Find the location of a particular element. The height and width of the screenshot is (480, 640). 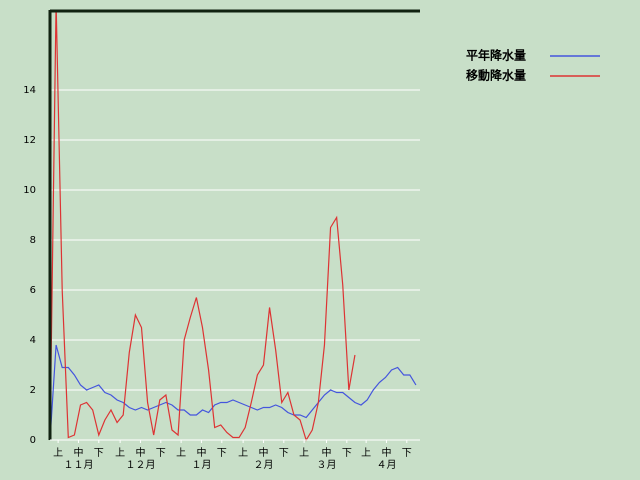

month-label: ４月 is located at coordinates (386, 465).